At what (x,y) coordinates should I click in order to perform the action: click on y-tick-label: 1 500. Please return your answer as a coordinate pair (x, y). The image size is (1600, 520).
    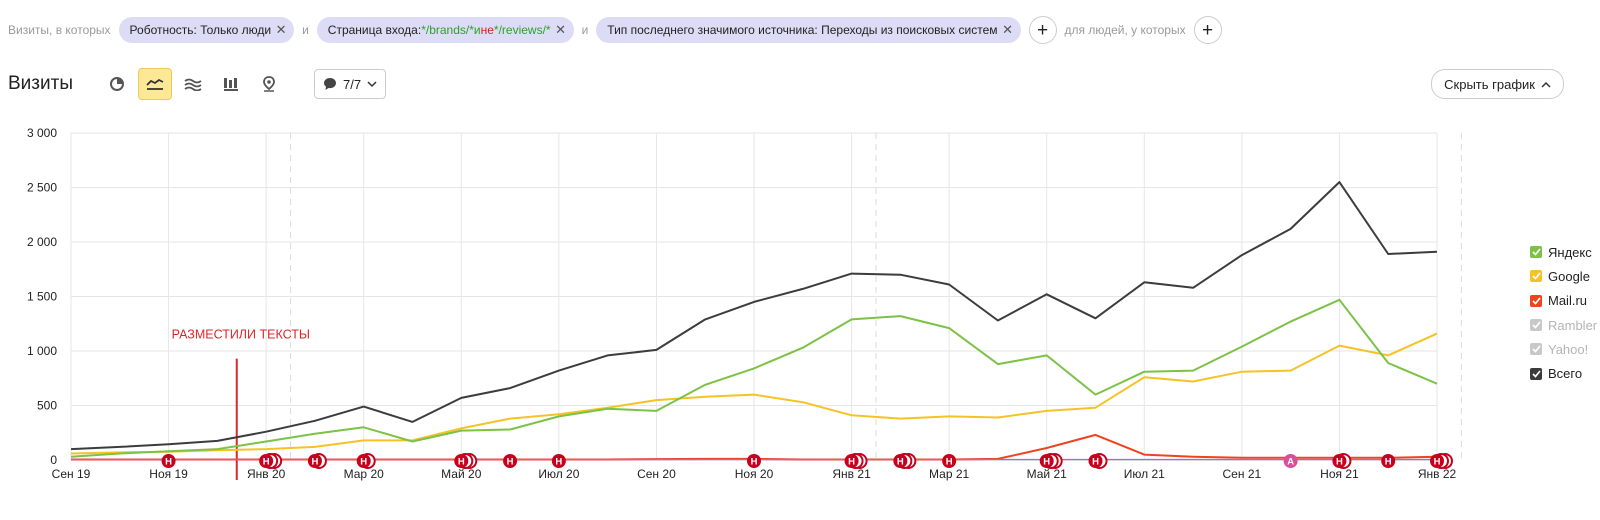
    Looking at the image, I should click on (42, 297).